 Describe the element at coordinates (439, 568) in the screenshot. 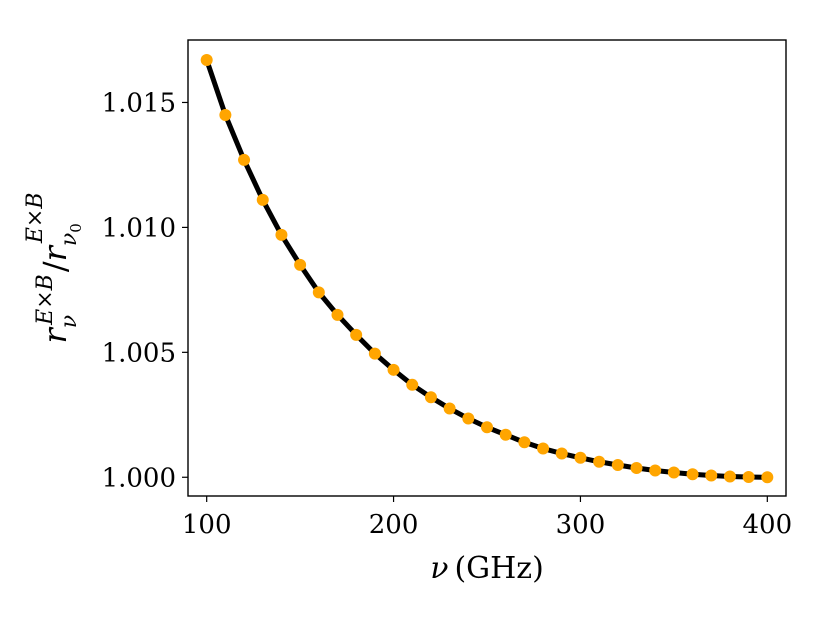

I see `x-axis-symbol: ν` at that location.